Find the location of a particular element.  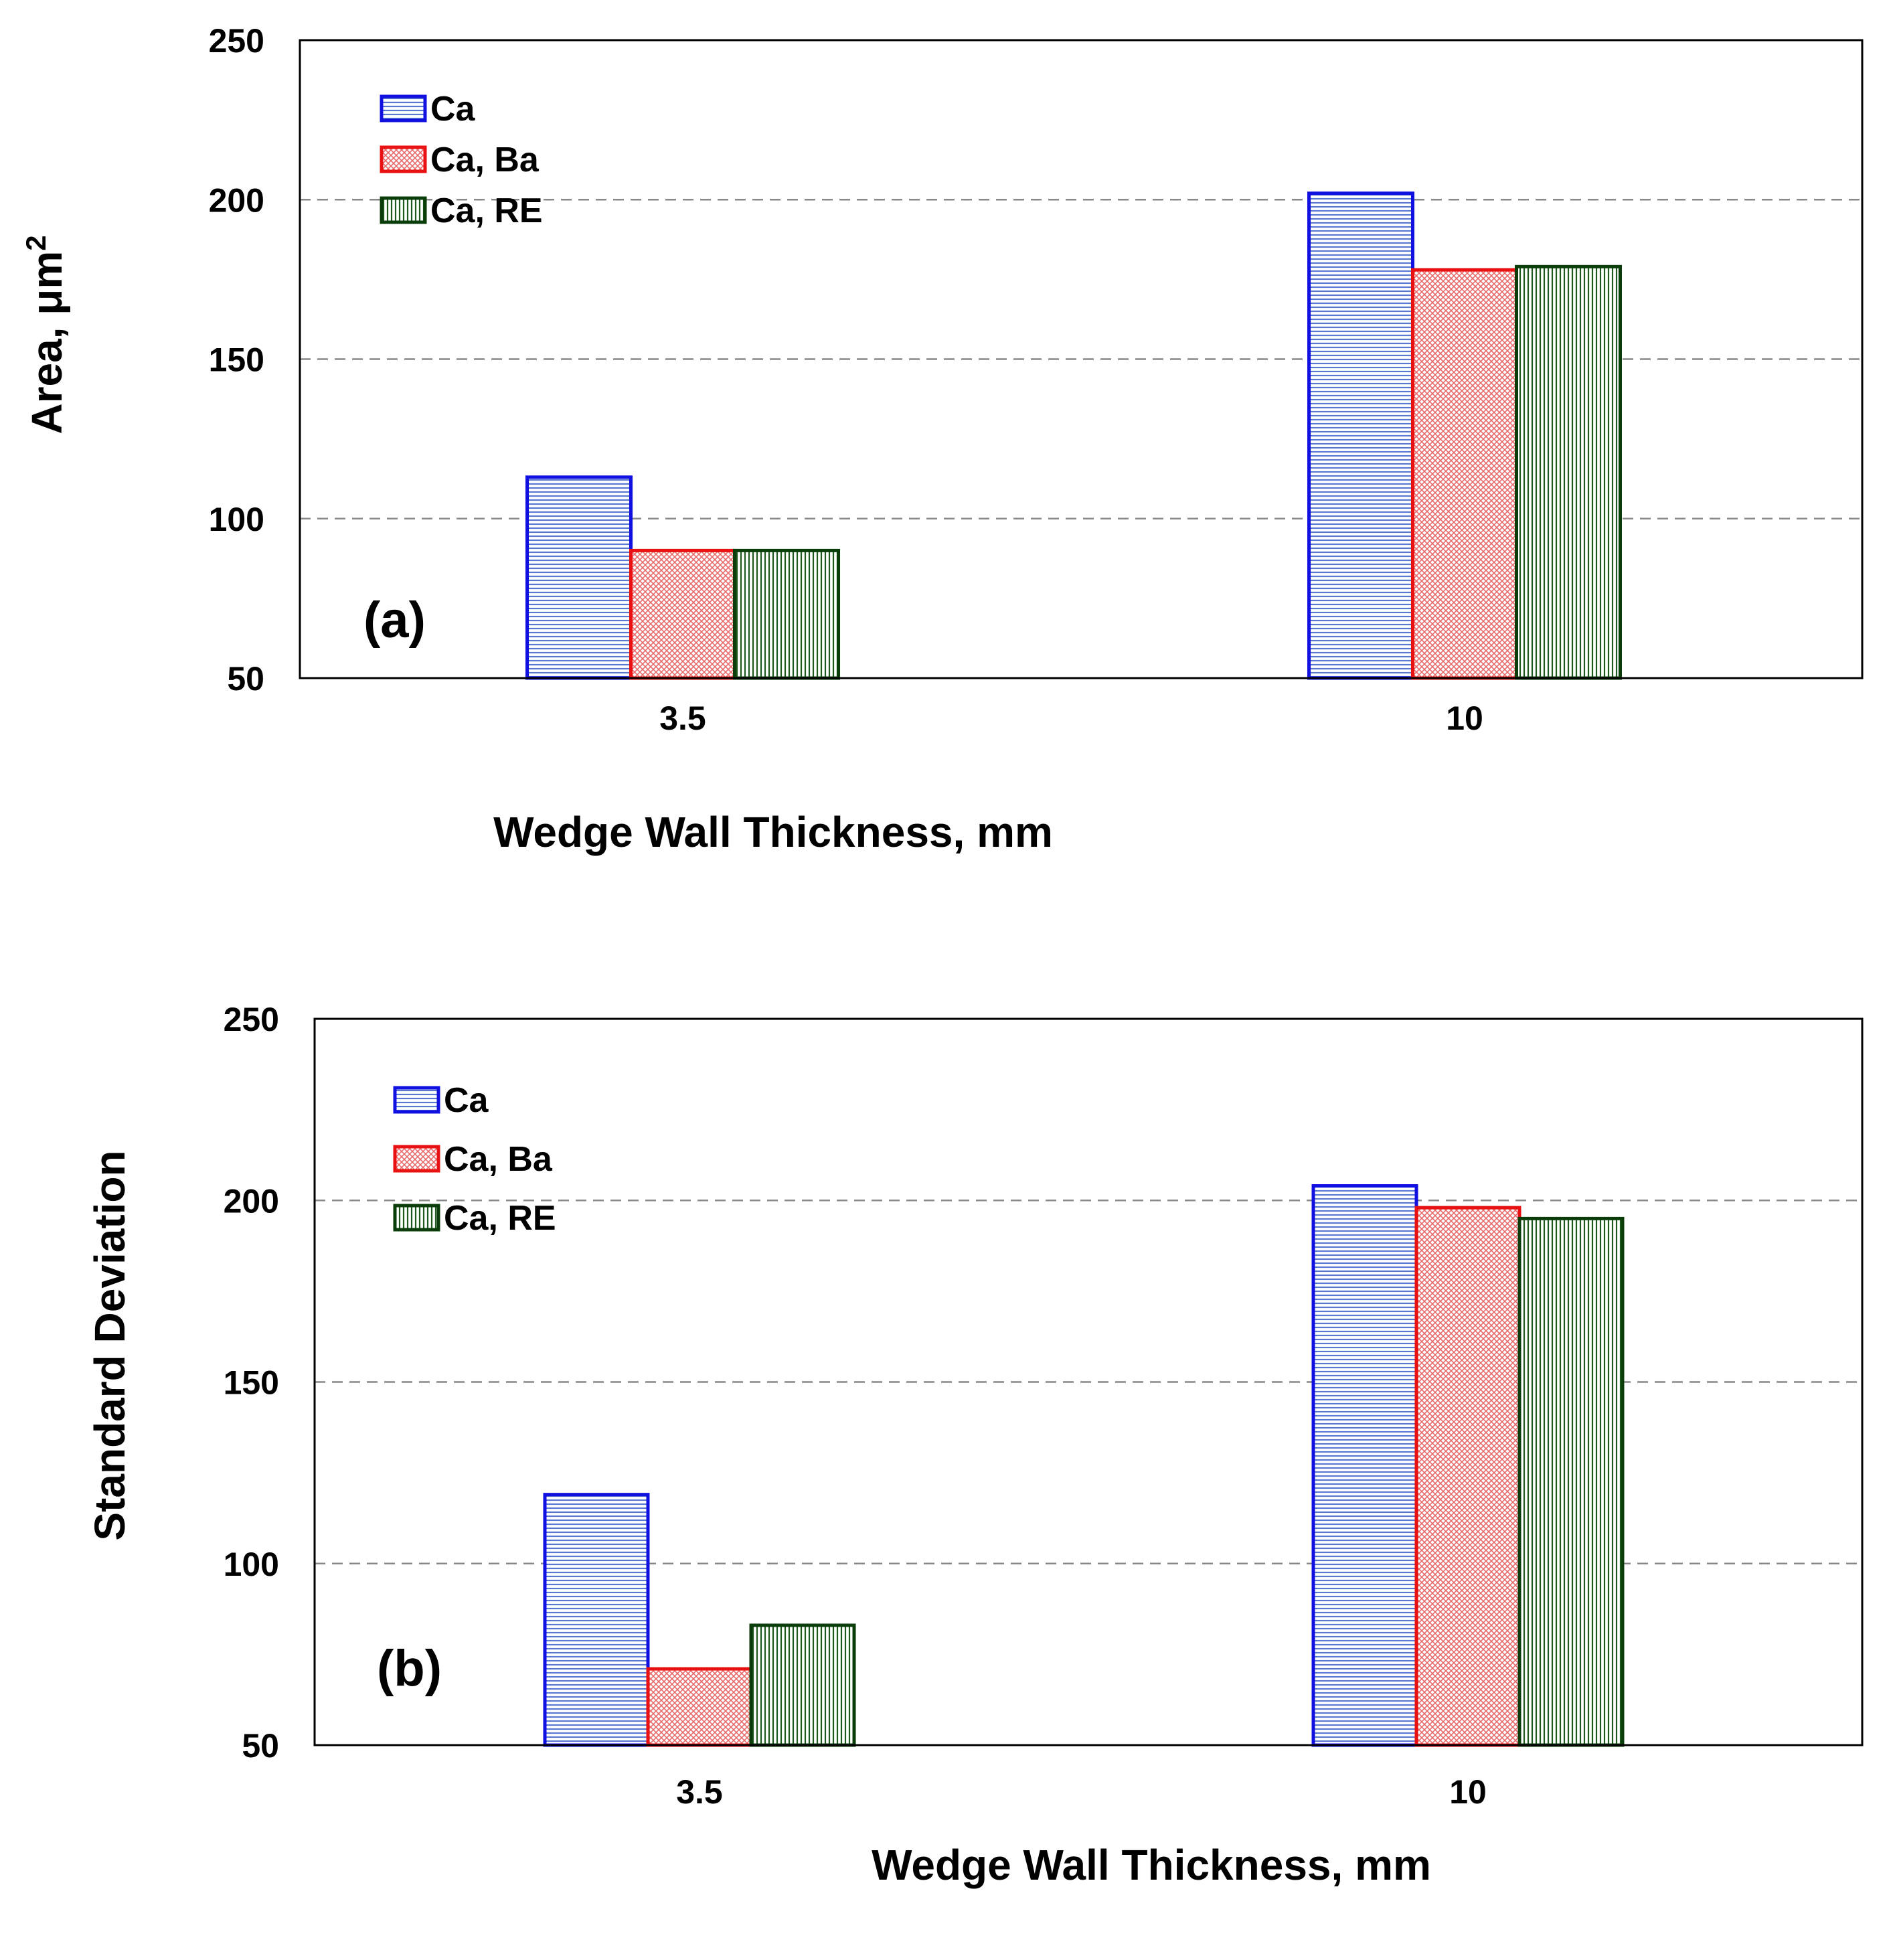

panel-a-gridlines is located at coordinates (1081, 359).